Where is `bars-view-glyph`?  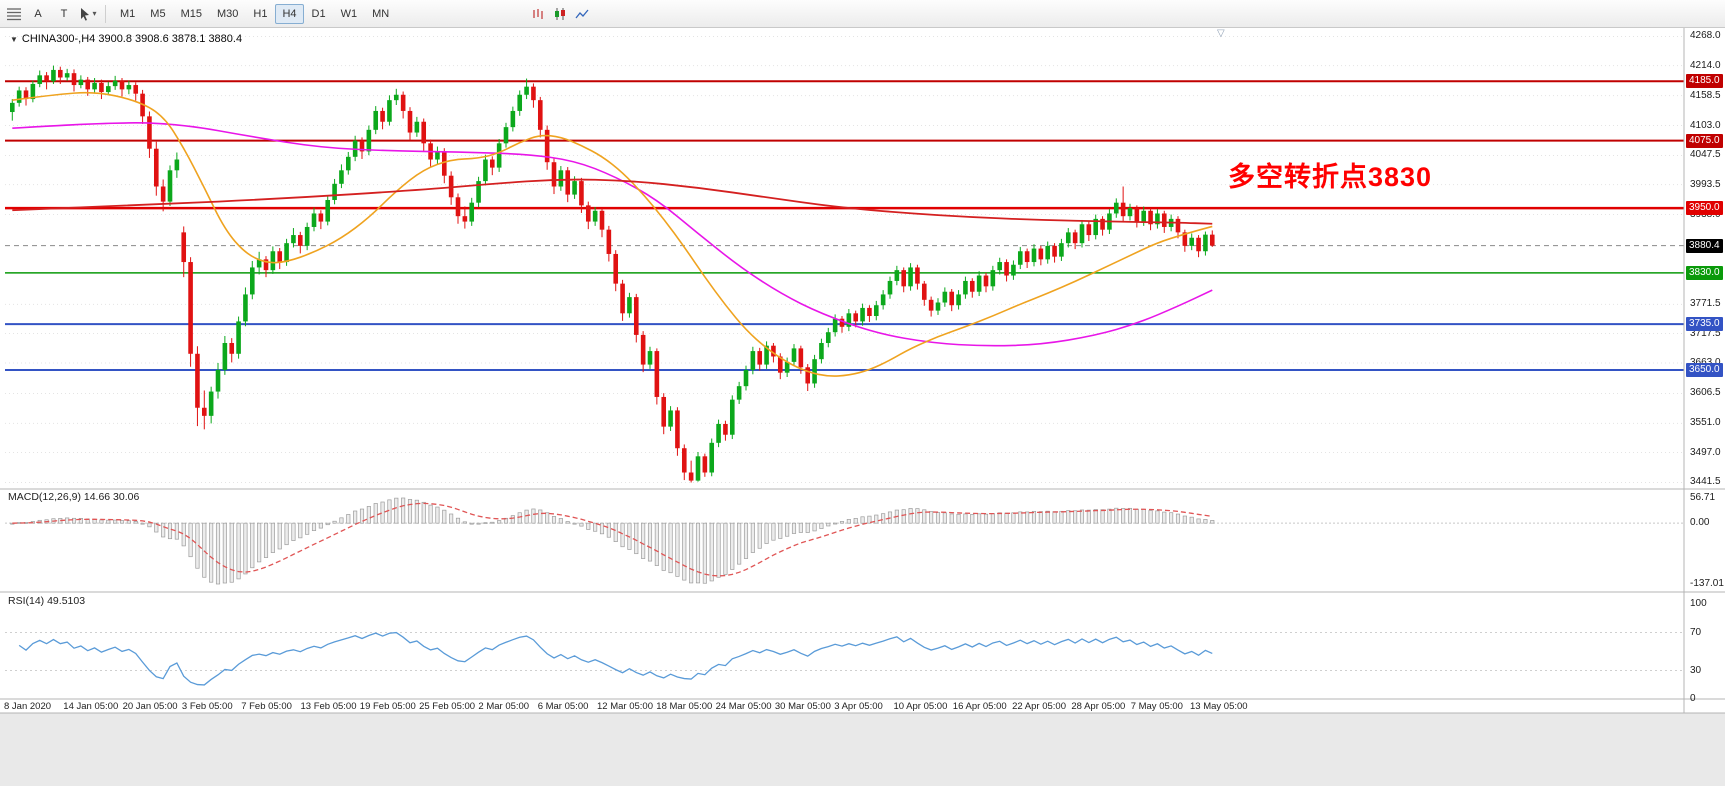 bars-view-glyph is located at coordinates (538, 13).